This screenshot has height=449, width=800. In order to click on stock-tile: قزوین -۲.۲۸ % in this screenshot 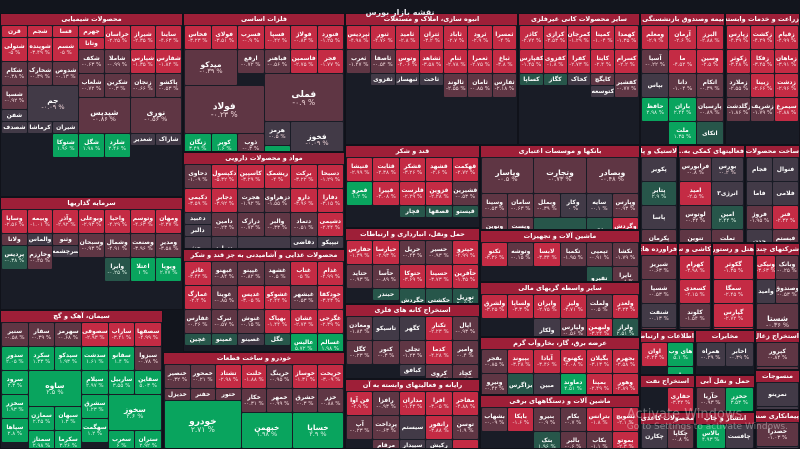, I will do `click(439, 193)`.